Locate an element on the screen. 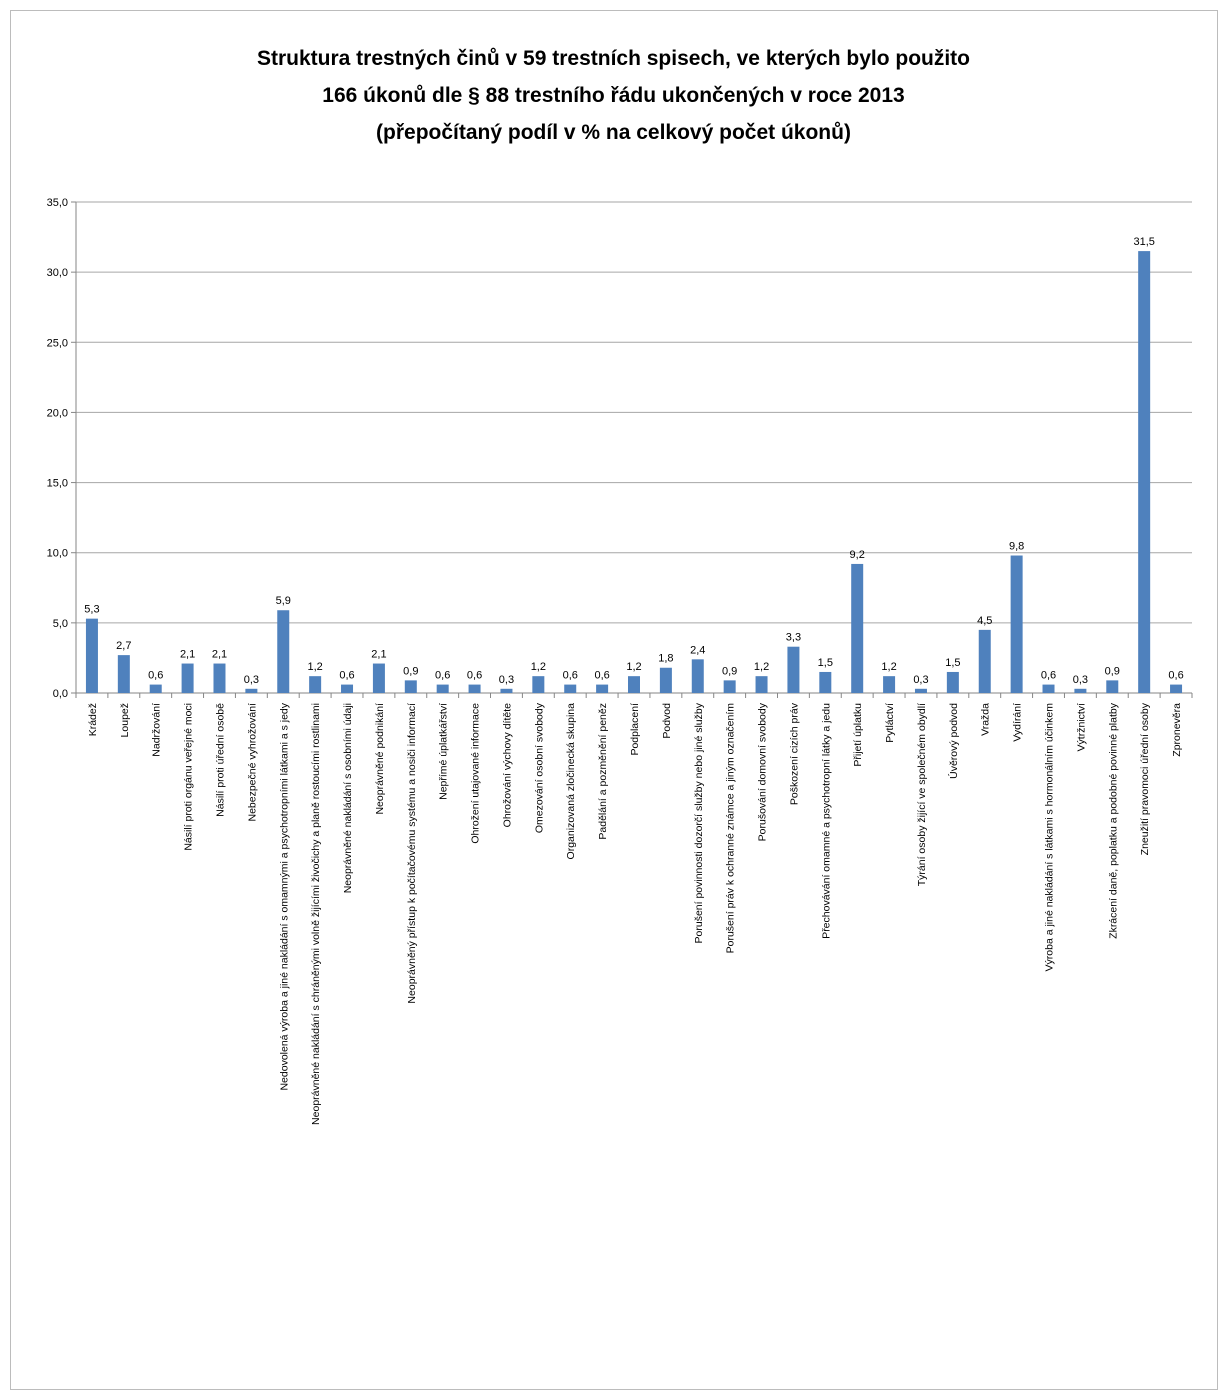 The height and width of the screenshot is (1399, 1227). y-tick-label: 25,0 is located at coordinates (57, 343).